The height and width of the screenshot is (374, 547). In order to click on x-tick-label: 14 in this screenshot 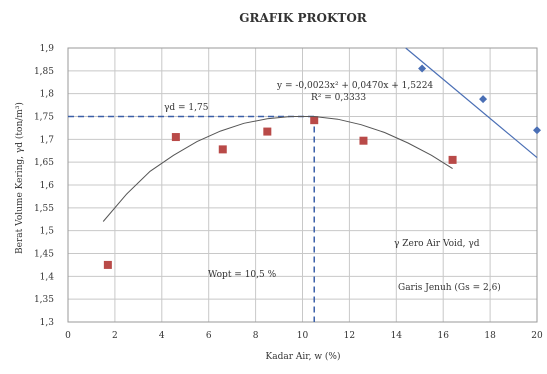, I will do `click(397, 336)`.